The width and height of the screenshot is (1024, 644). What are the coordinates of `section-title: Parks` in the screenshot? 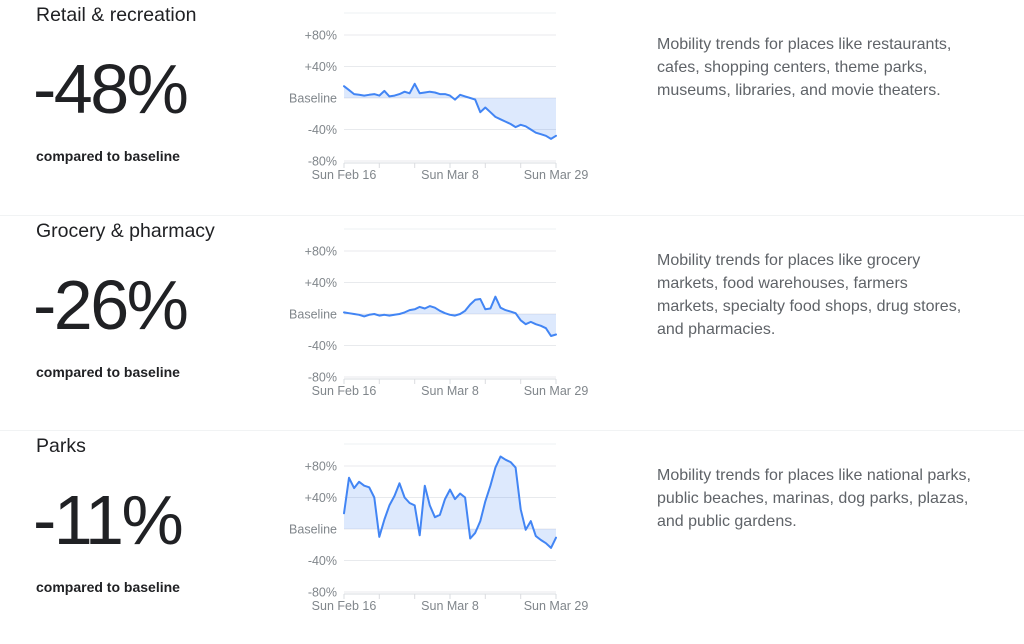 It's located at (61, 446).